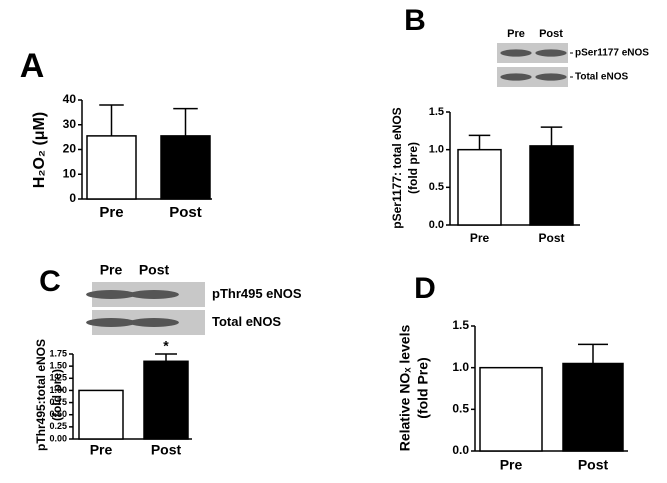 The image size is (667, 483). What do you see at coordinates (70, 149) in the screenshot?
I see `y-tick-label: 20` at bounding box center [70, 149].